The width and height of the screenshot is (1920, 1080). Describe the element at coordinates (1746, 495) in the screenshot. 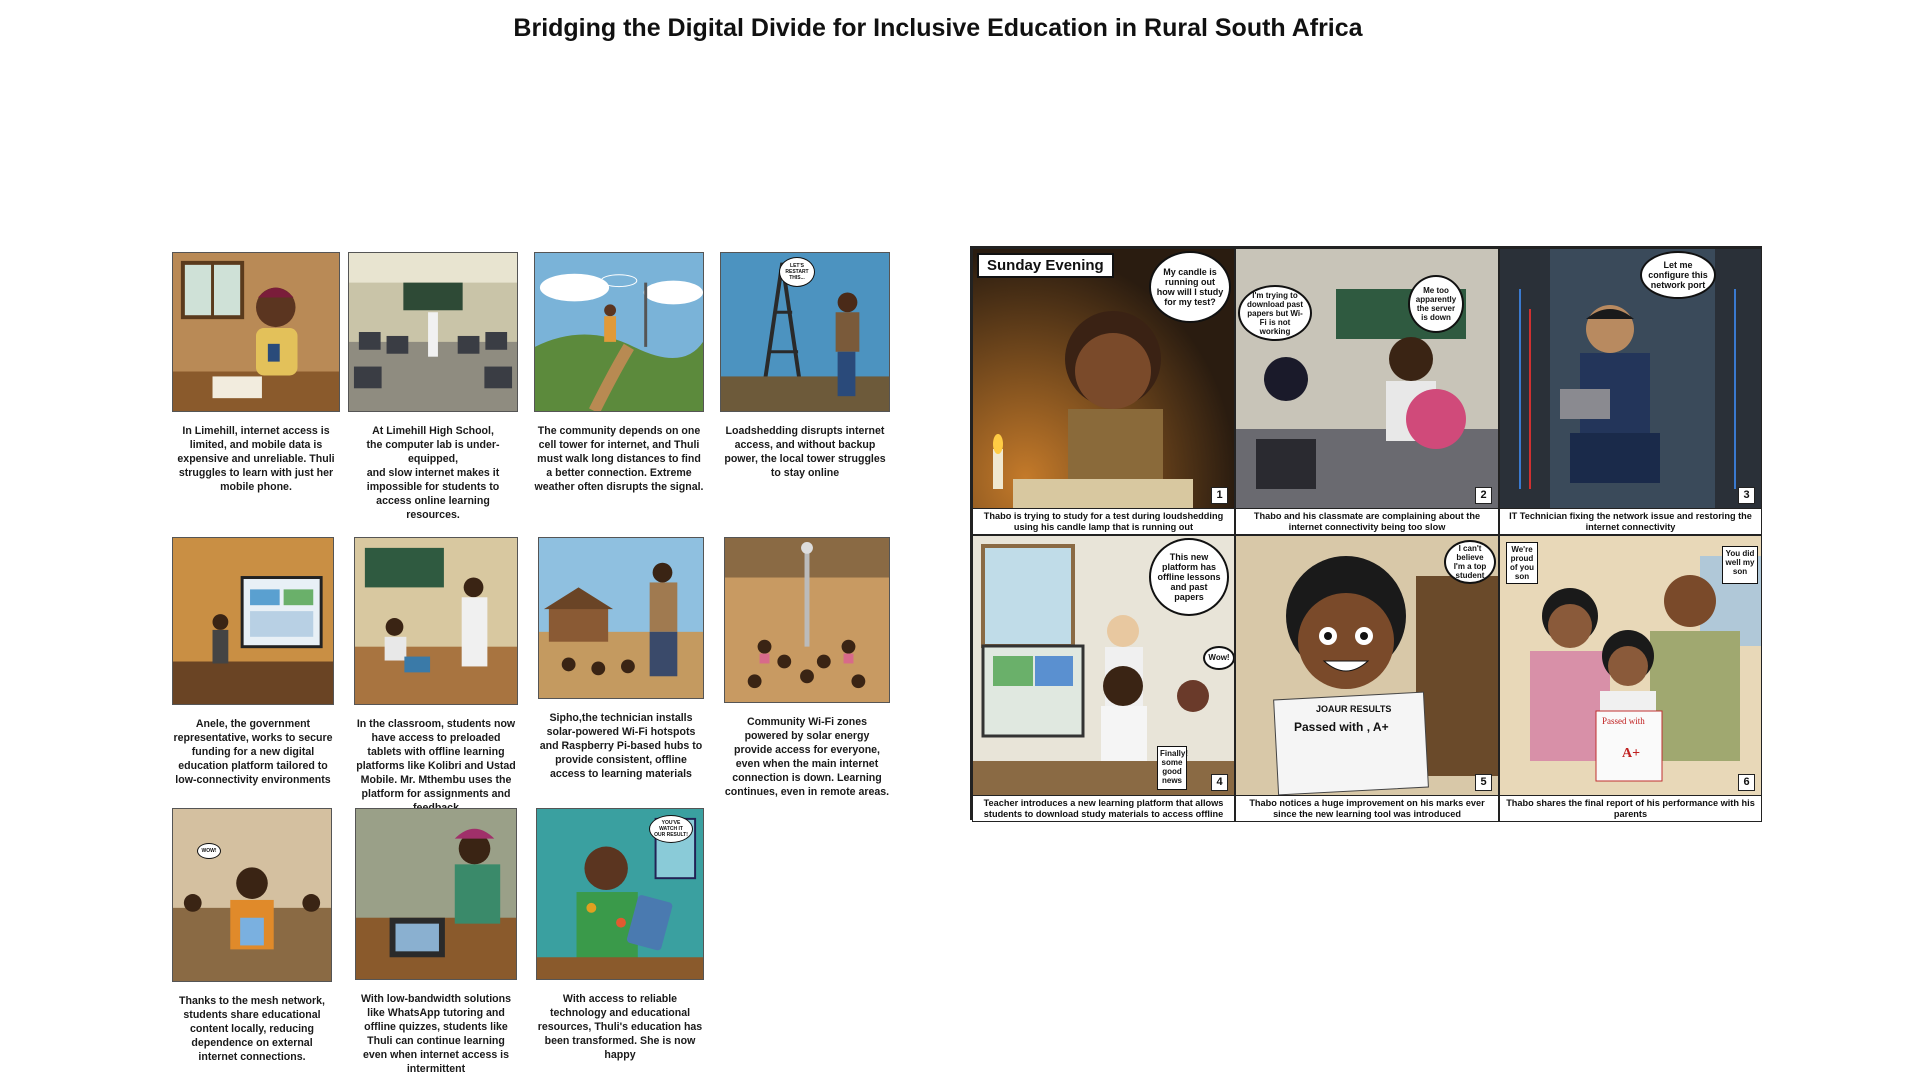

I see `panel-number: 3` at that location.